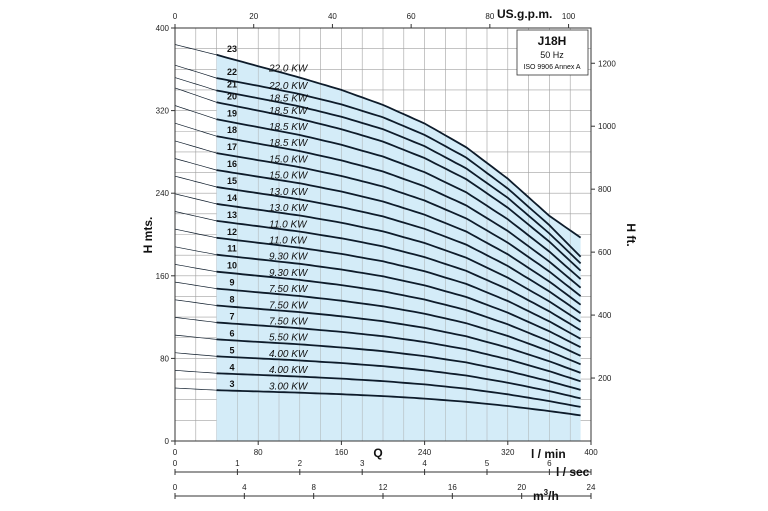 Image resolution: width=768 pixels, height=511 pixels. I want to click on x-m3h-tick-label: 4, so click(244, 487).